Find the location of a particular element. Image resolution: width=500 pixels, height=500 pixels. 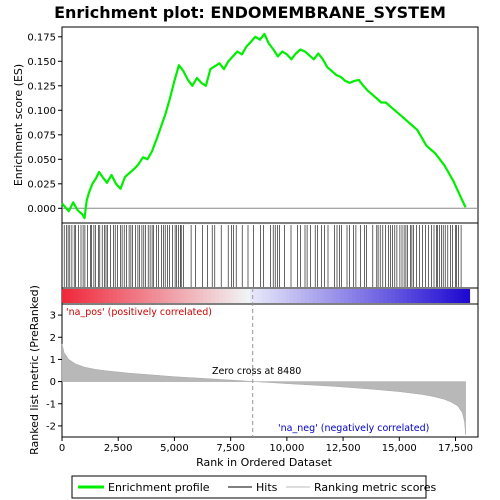

metric-y-axis-label: Ranked list metric (PreRanked) is located at coordinates (34, 370).